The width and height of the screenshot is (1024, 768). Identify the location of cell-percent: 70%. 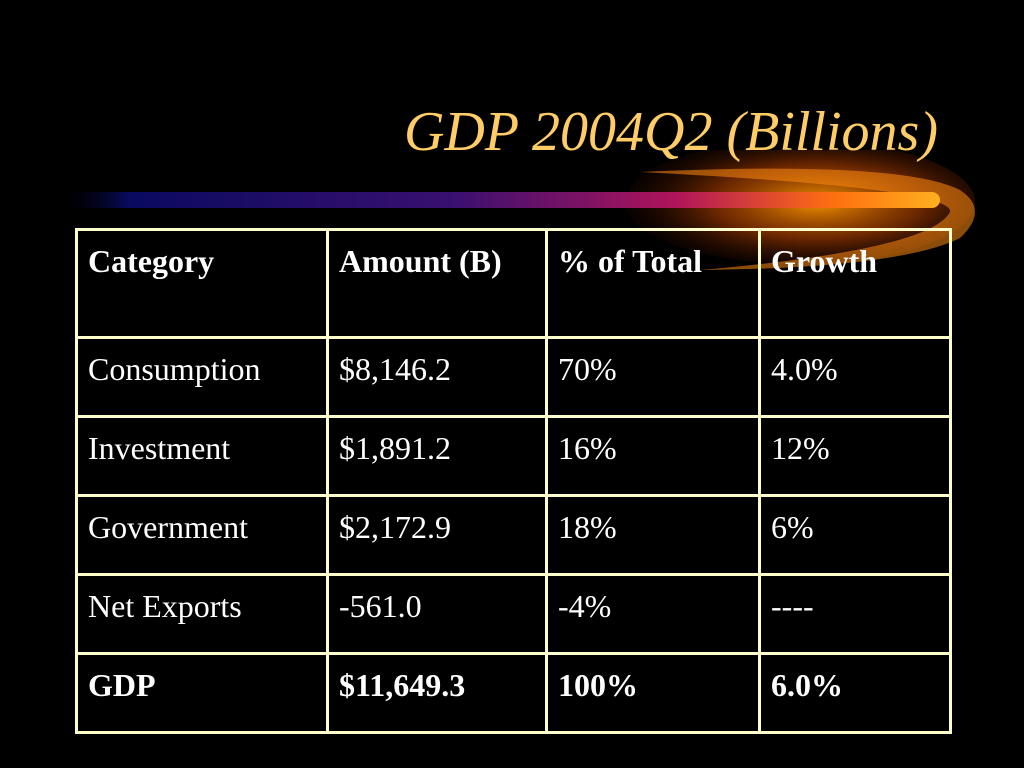
(653, 377).